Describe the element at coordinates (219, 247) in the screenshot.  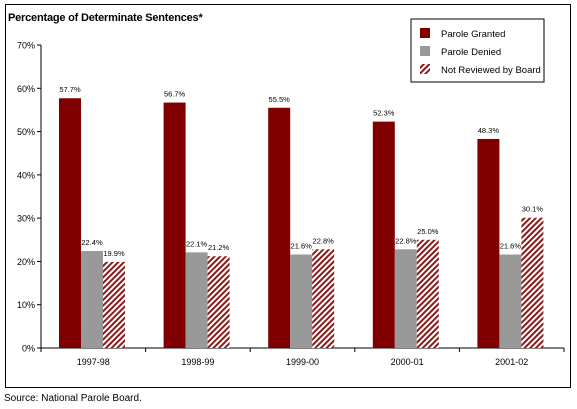
I see `data-label: 21.2%` at that location.